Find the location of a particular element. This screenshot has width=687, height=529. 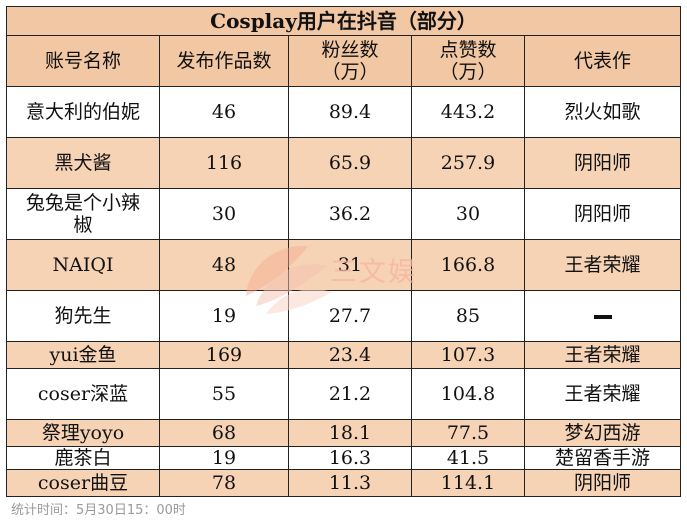

table-row: coser深蓝 55 21.2 104.8 王者荣耀 is located at coordinates (344, 394).